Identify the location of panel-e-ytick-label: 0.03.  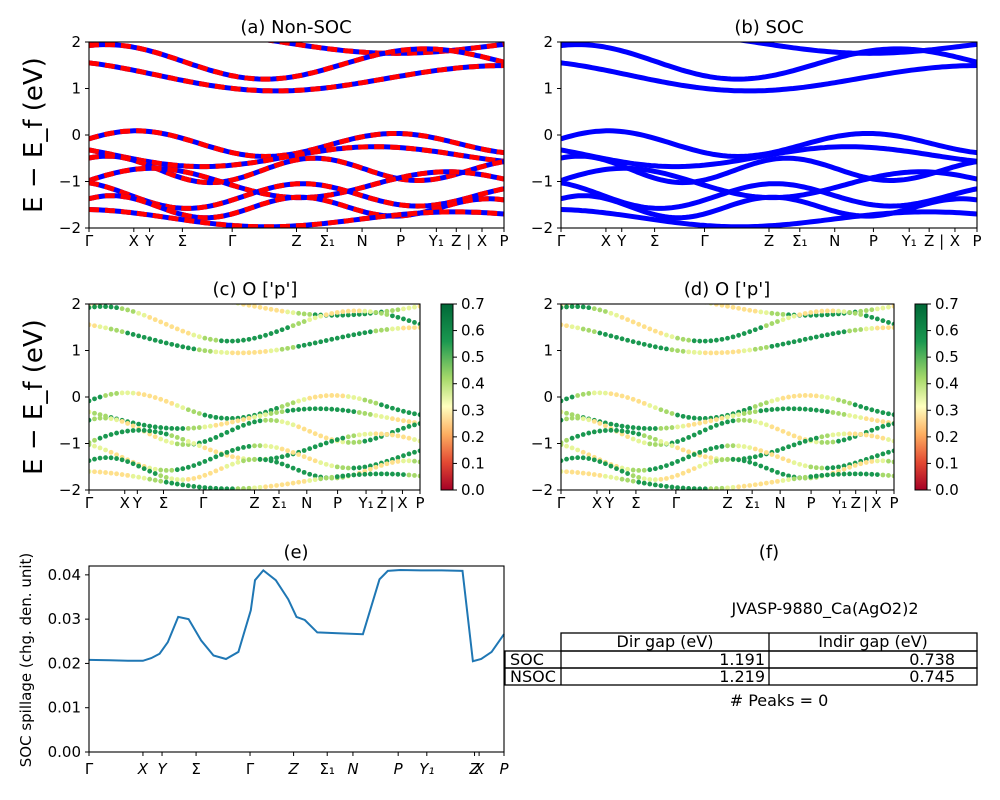
(64, 619).